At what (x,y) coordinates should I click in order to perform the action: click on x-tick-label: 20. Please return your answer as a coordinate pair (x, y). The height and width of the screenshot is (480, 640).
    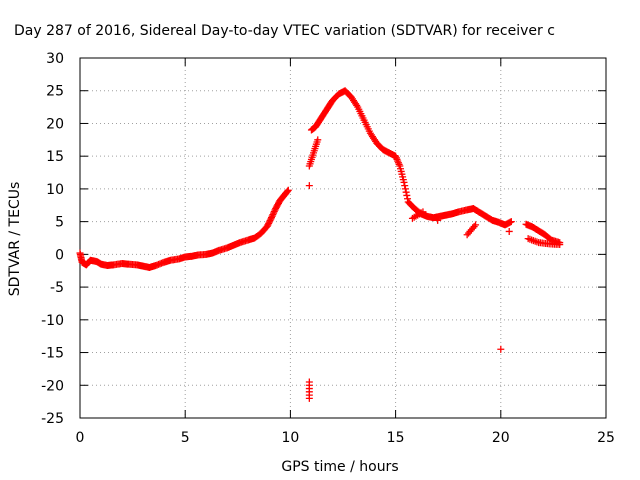
    Looking at the image, I should click on (501, 438).